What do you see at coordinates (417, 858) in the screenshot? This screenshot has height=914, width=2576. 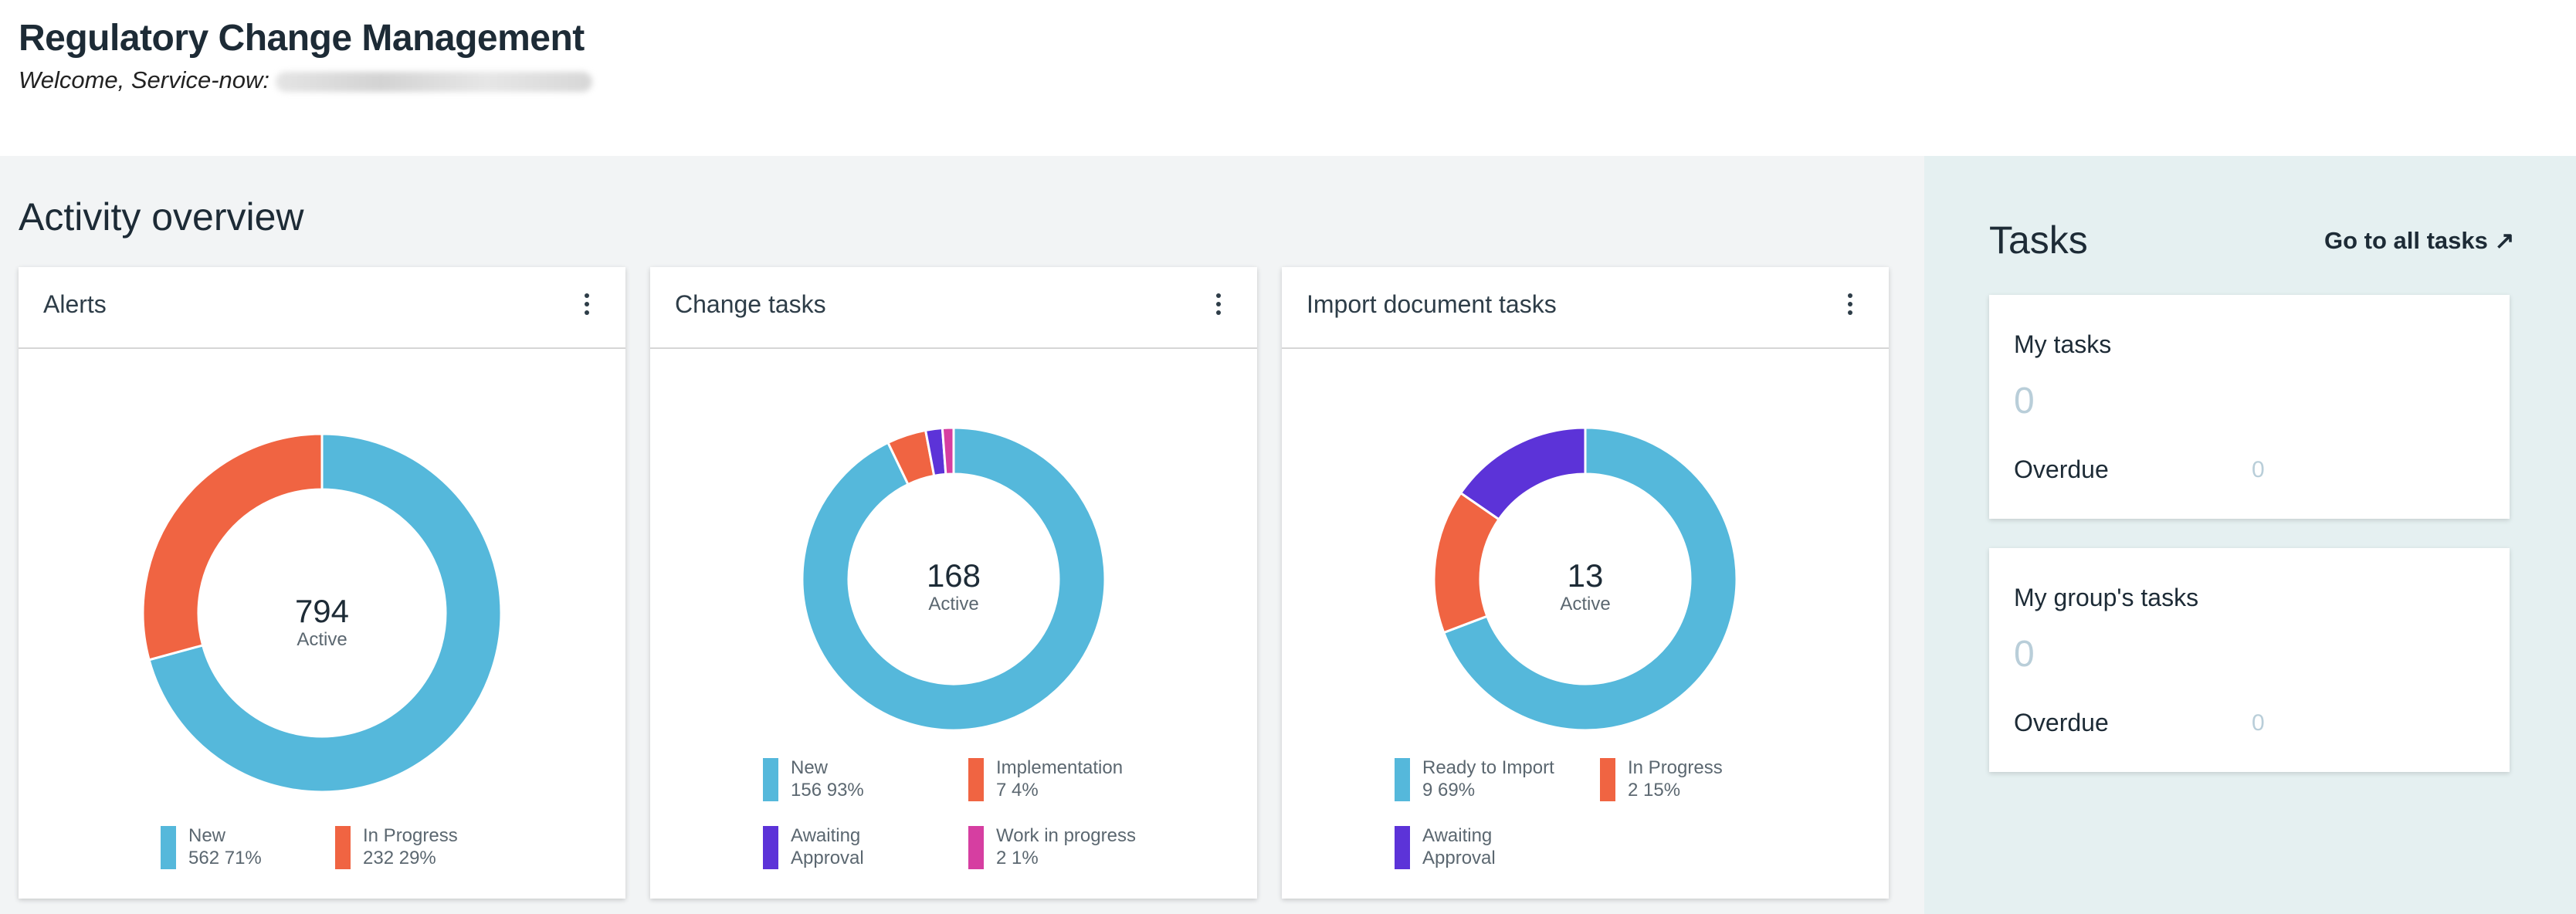 I see `legend-percent: 29%` at bounding box center [417, 858].